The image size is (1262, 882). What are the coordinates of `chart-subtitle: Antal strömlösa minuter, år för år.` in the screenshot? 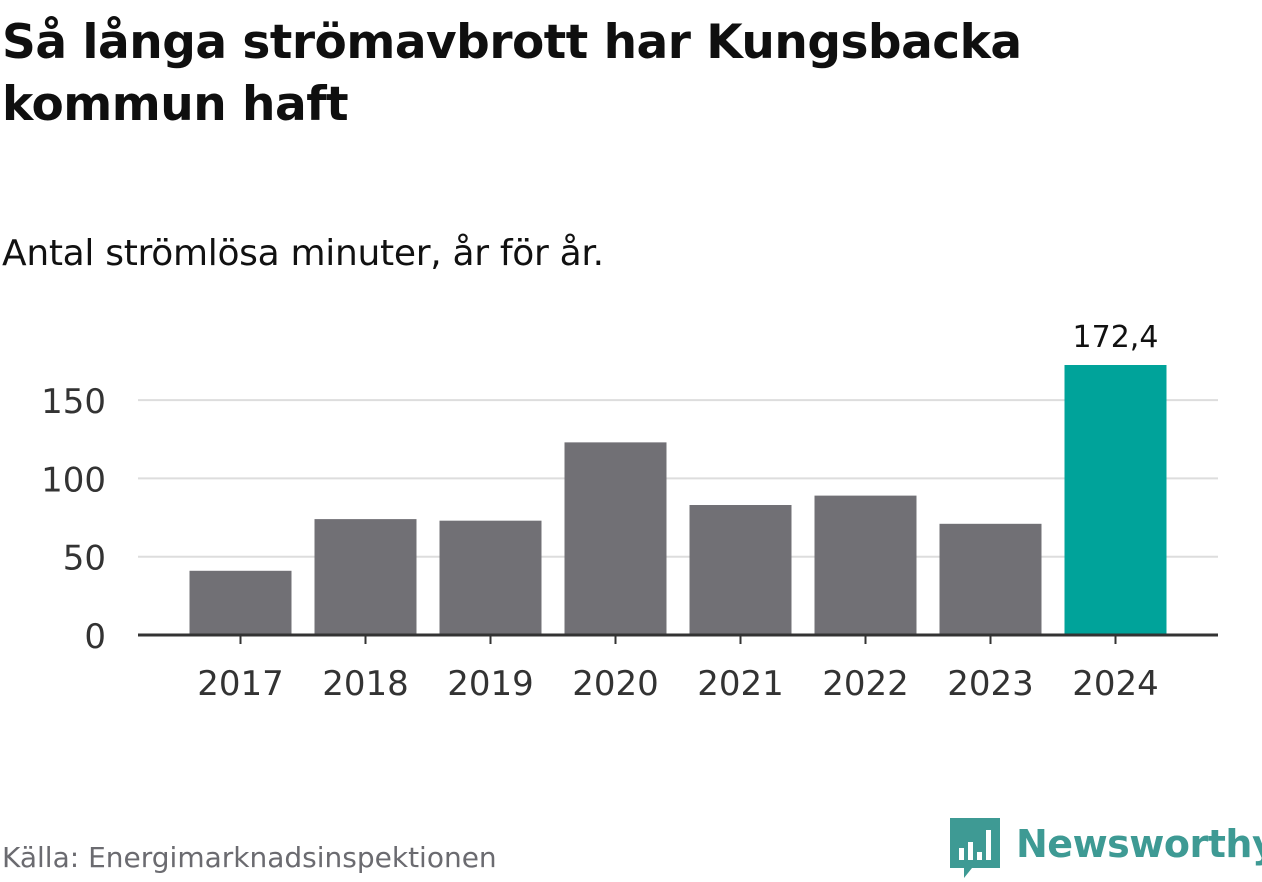 It's located at (303, 253).